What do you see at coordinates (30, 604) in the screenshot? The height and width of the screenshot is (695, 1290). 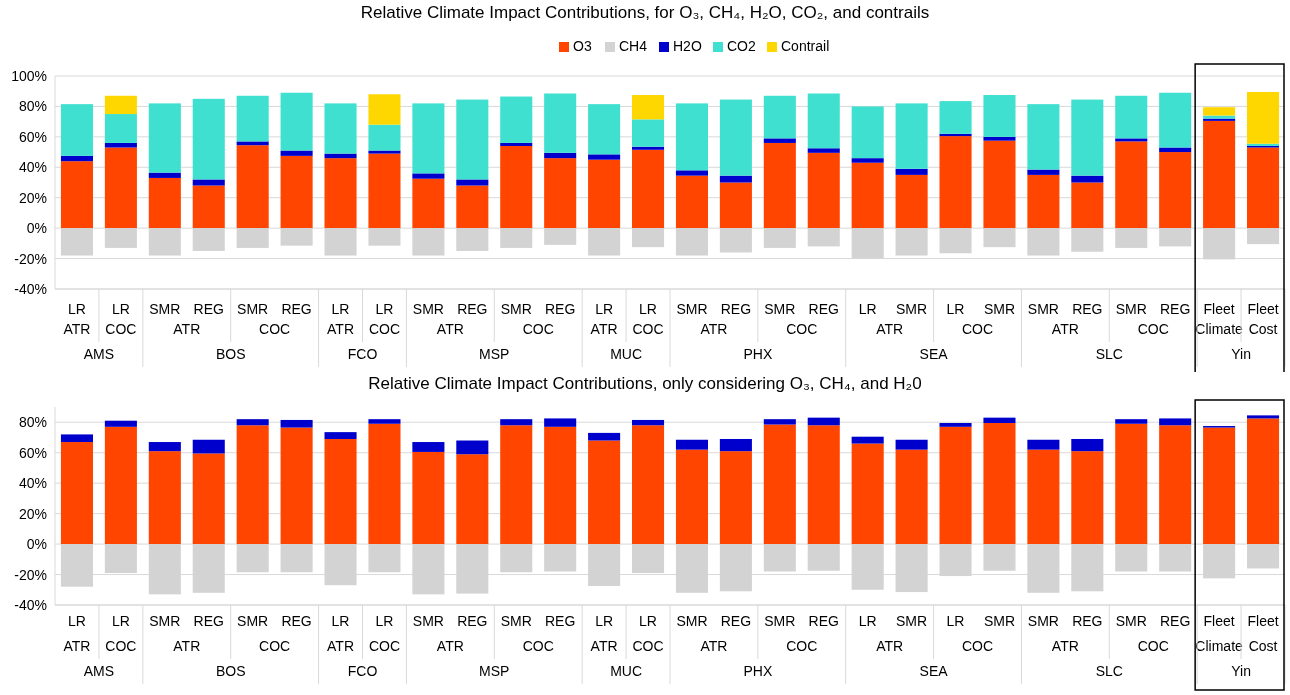 I see `y-tick-label: -40%` at bounding box center [30, 604].